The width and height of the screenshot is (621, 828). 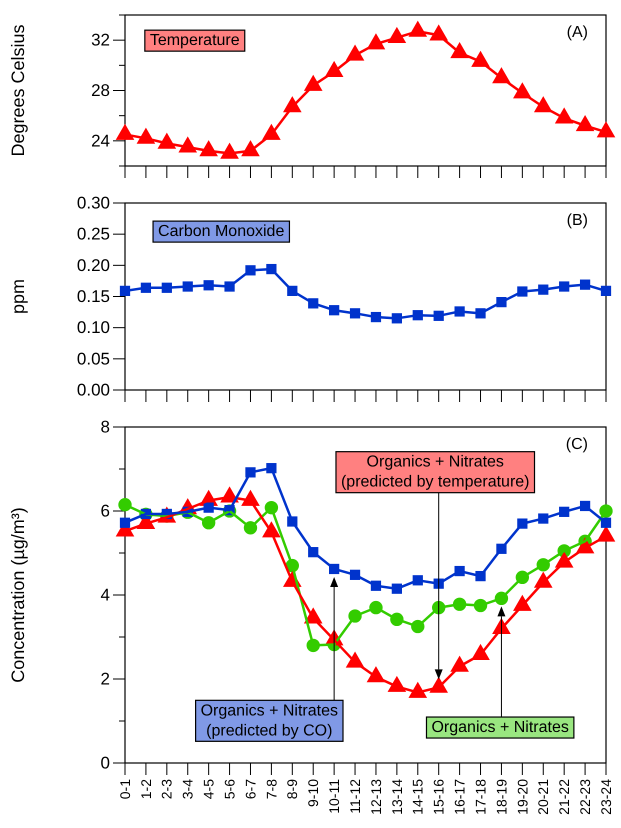 What do you see at coordinates (435, 472) in the screenshot?
I see `text: Organics + Nitrates (predicted by temperature)` at bounding box center [435, 472].